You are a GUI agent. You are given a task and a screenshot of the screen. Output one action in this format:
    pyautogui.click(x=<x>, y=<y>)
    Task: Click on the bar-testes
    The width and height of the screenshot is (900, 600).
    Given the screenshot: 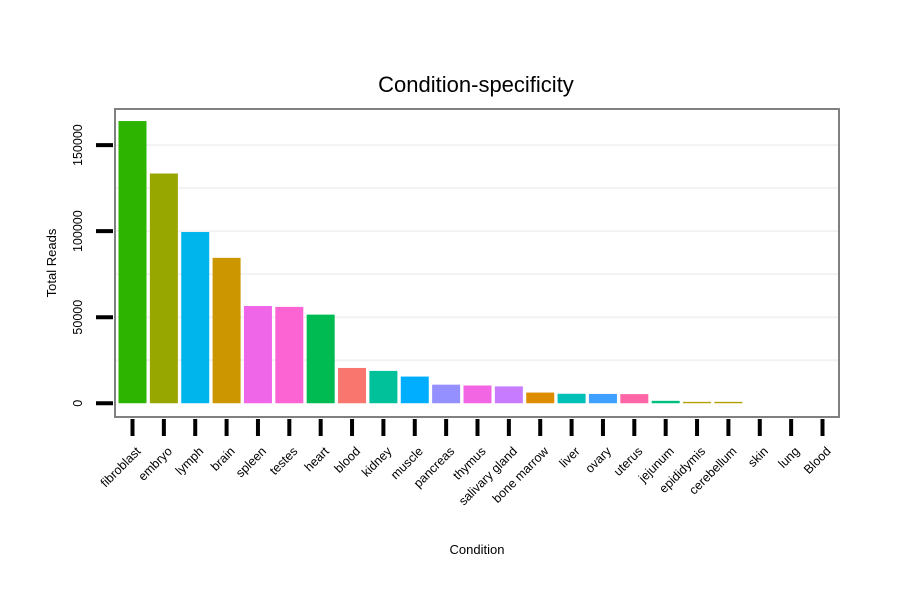 What is the action you would take?
    pyautogui.click(x=289, y=355)
    